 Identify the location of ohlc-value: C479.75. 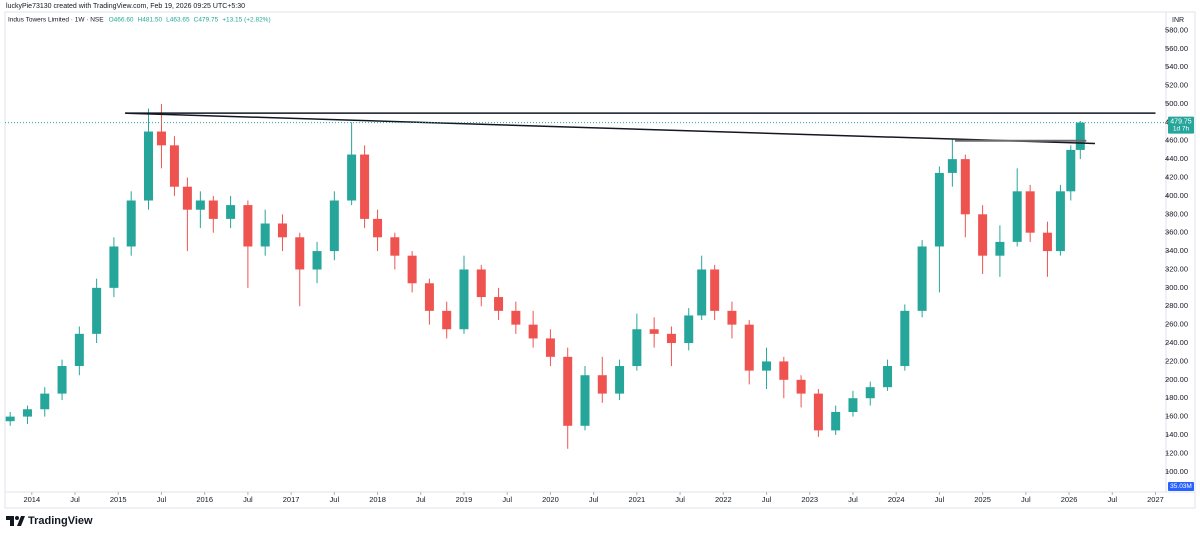
(206, 20).